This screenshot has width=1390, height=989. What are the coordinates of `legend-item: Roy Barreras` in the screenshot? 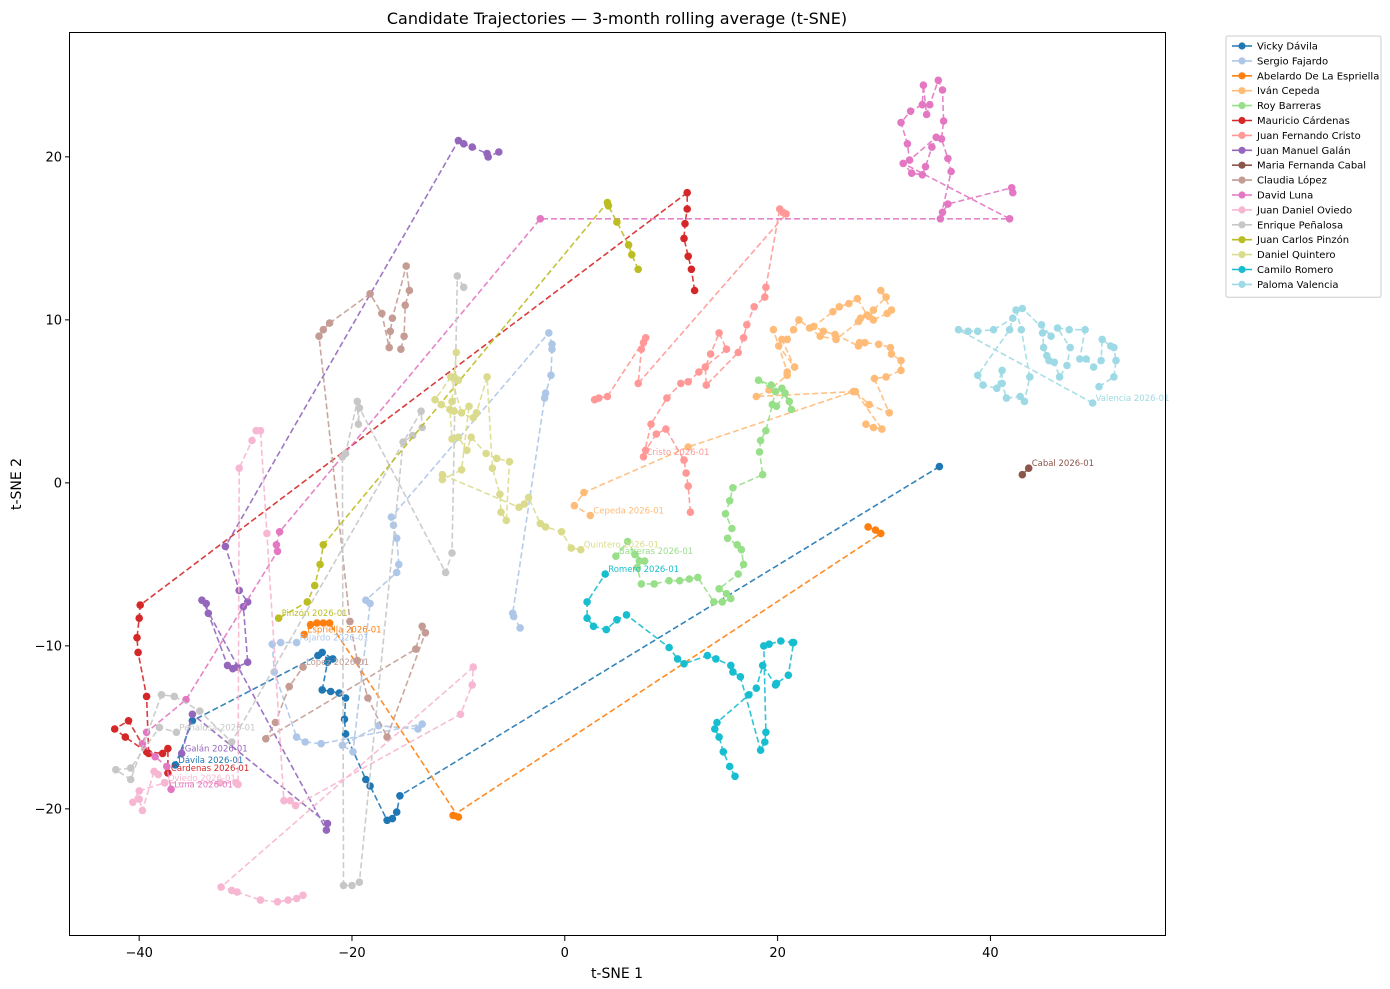 It's located at (1276, 106).